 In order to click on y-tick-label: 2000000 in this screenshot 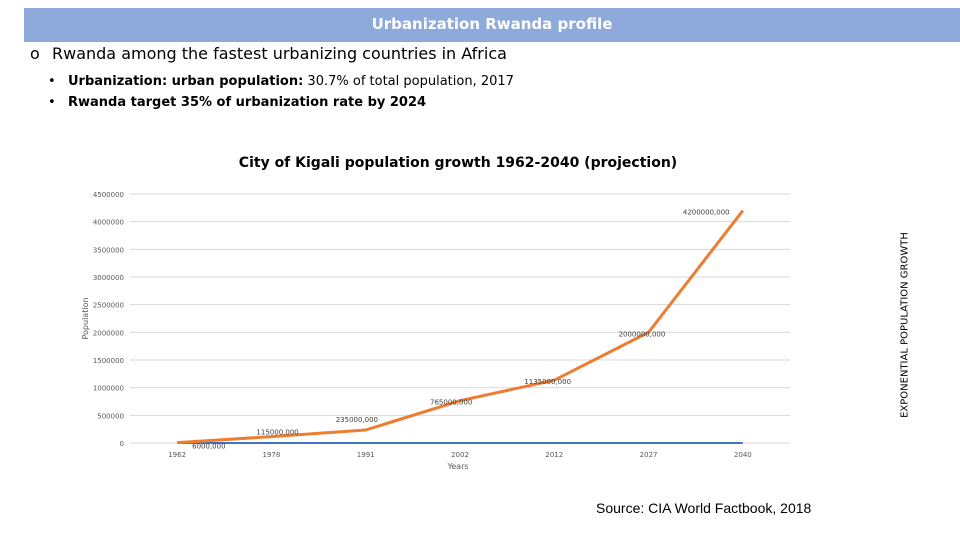, I will do `click(108, 333)`.